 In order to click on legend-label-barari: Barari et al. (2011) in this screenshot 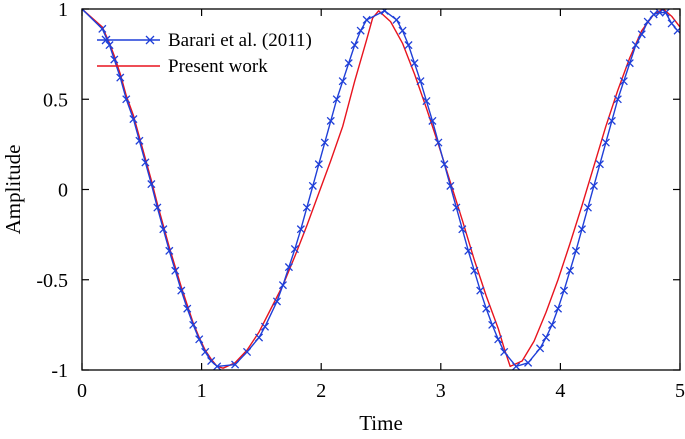, I will do `click(240, 40)`.